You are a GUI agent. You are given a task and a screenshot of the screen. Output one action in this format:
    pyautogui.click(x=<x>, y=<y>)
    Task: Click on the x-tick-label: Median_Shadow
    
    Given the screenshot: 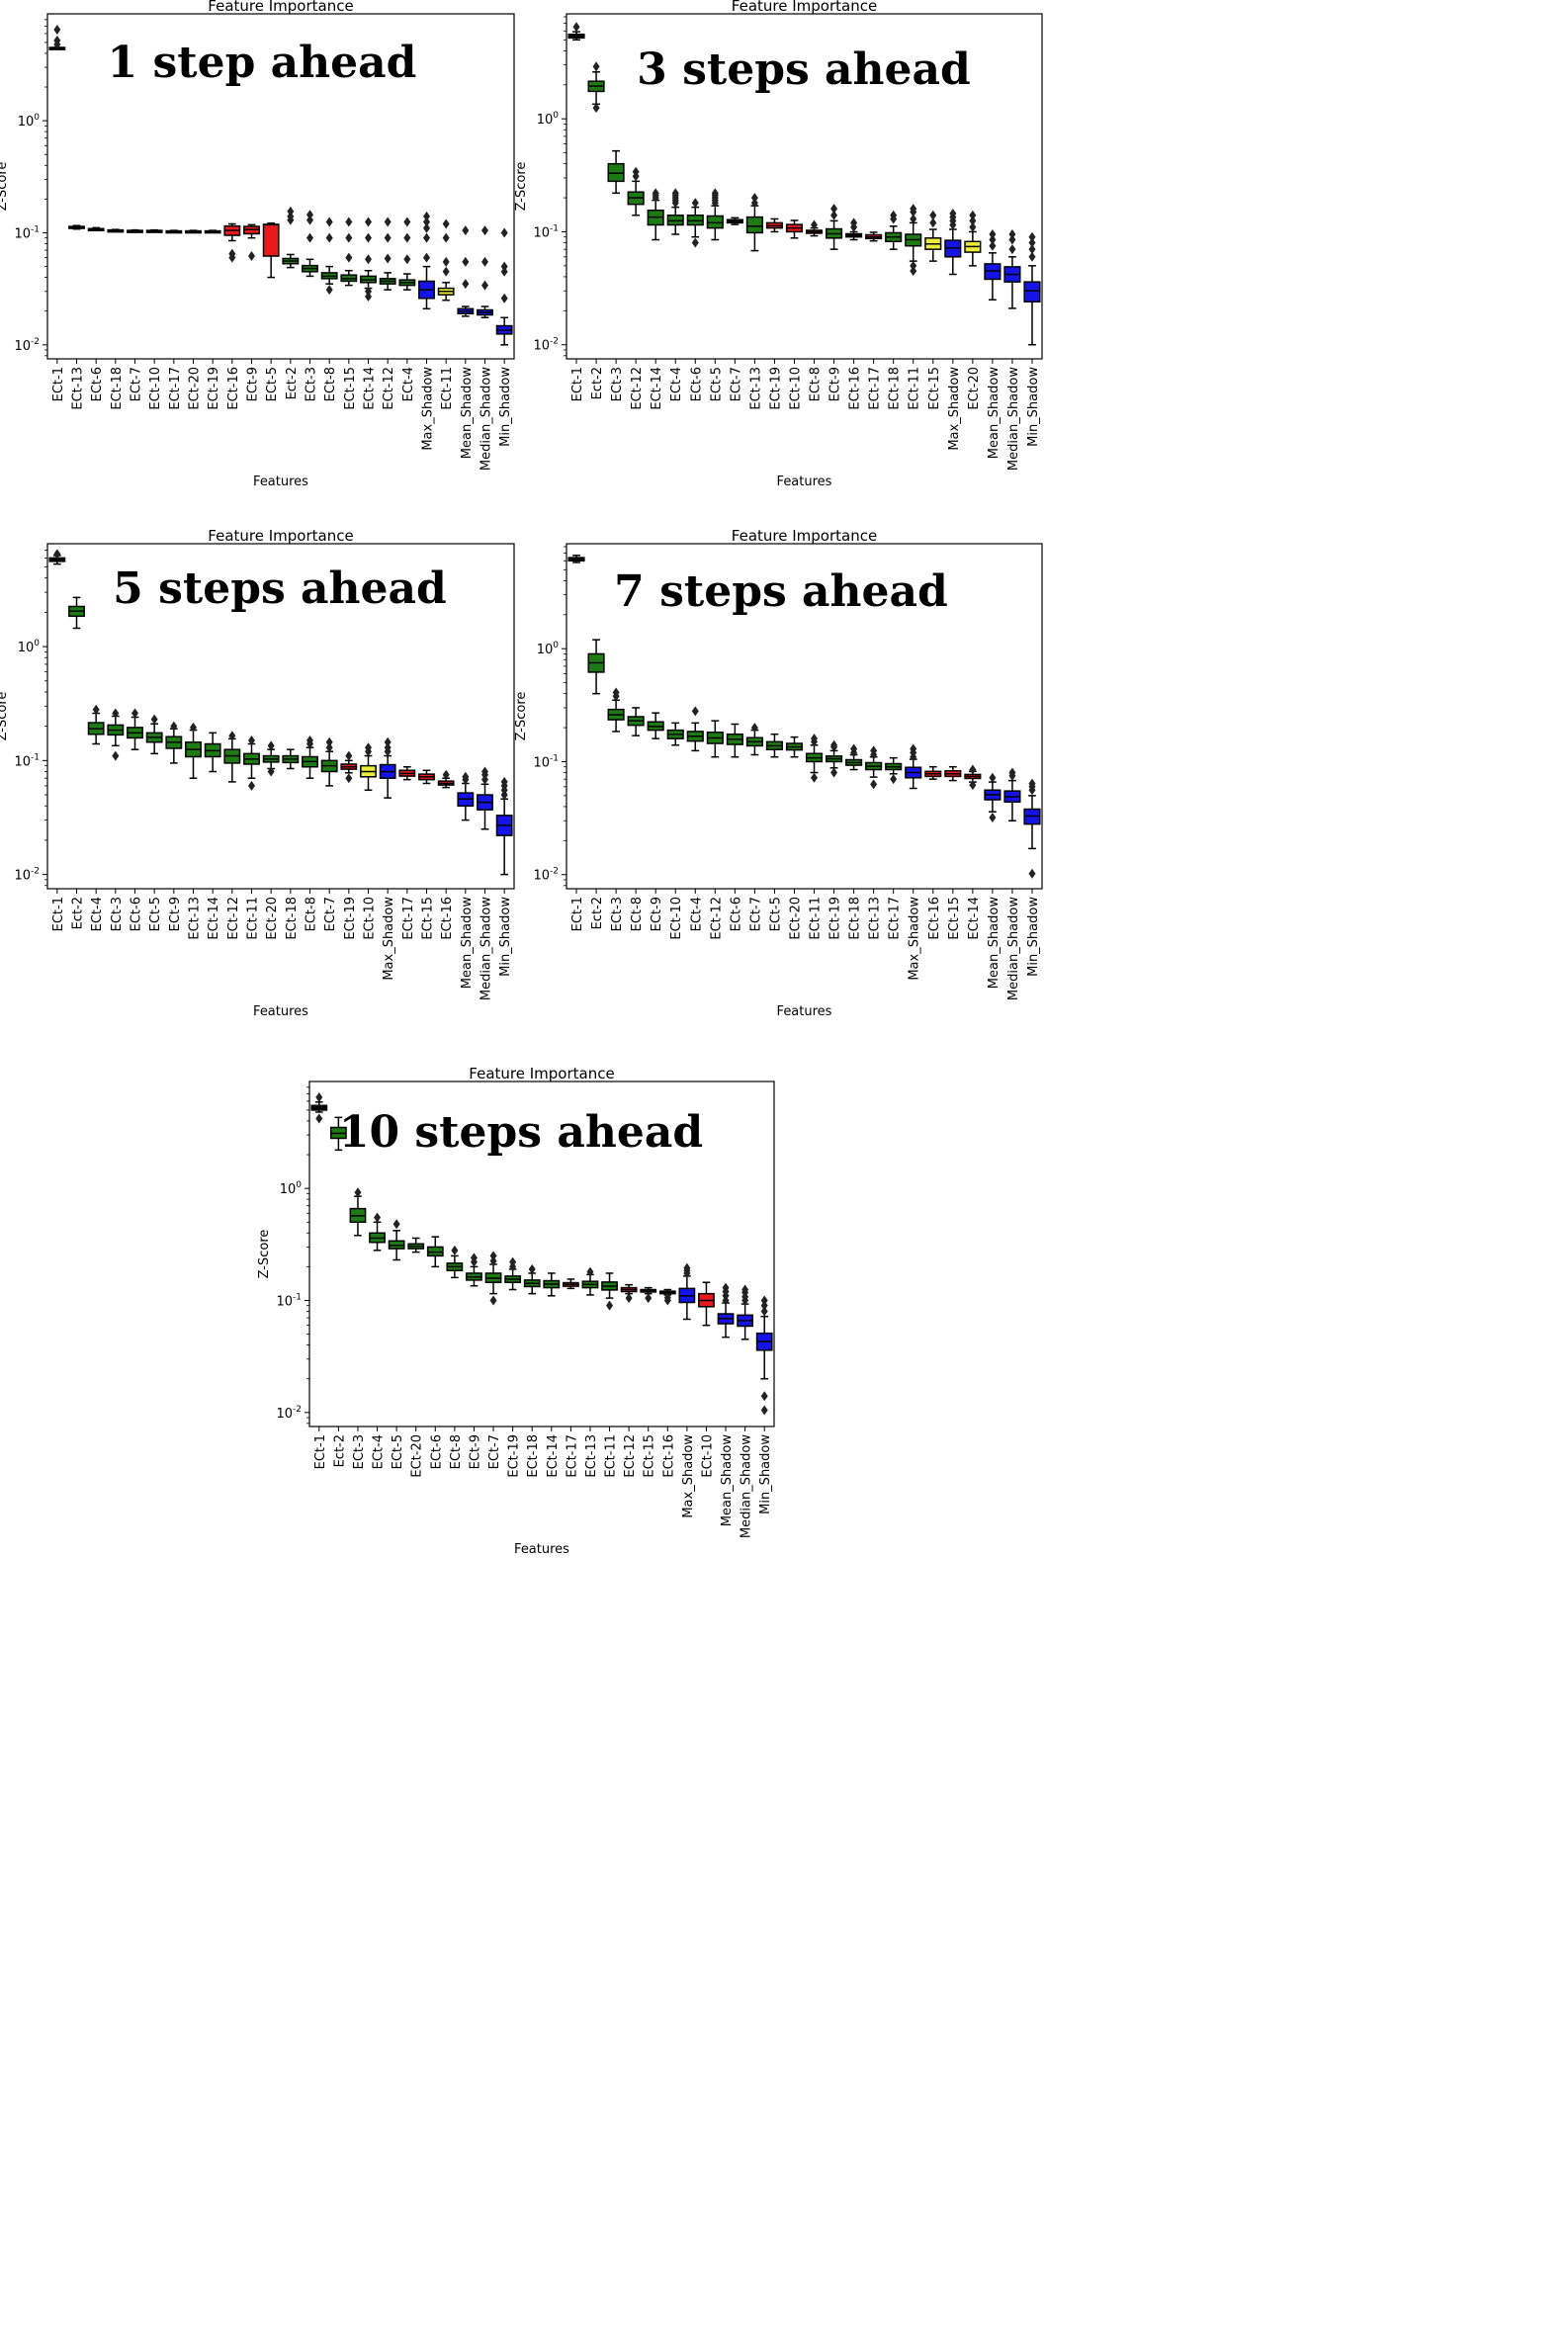 What is the action you would take?
    pyautogui.click(x=486, y=949)
    